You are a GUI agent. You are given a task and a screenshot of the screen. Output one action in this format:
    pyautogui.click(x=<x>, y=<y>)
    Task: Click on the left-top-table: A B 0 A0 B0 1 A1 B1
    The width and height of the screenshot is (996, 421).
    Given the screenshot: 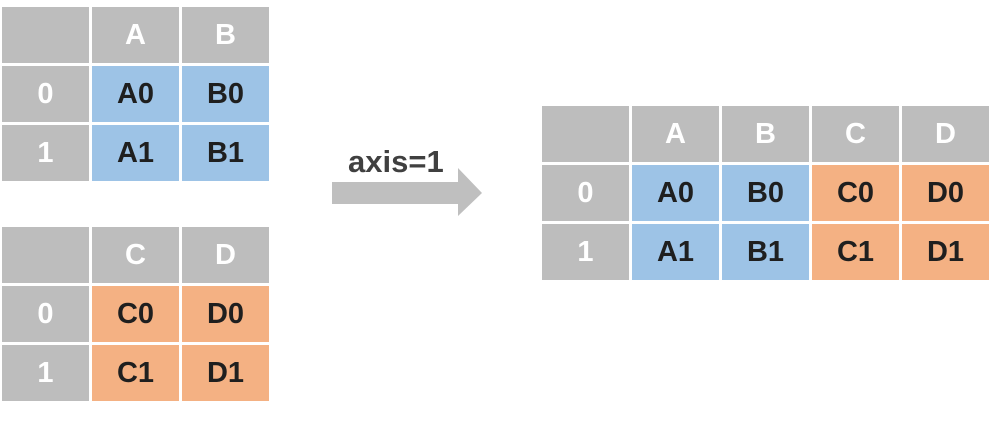 What is the action you would take?
    pyautogui.click(x=135, y=94)
    